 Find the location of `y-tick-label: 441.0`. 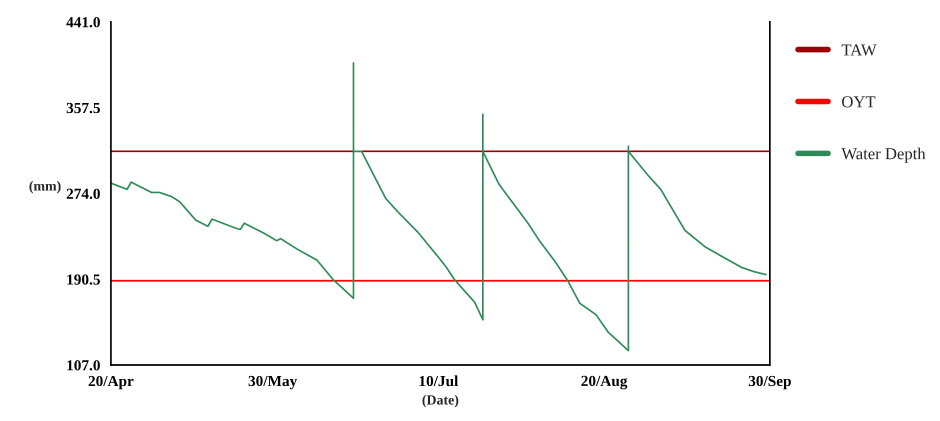

y-tick-label: 441.0 is located at coordinates (83, 22).